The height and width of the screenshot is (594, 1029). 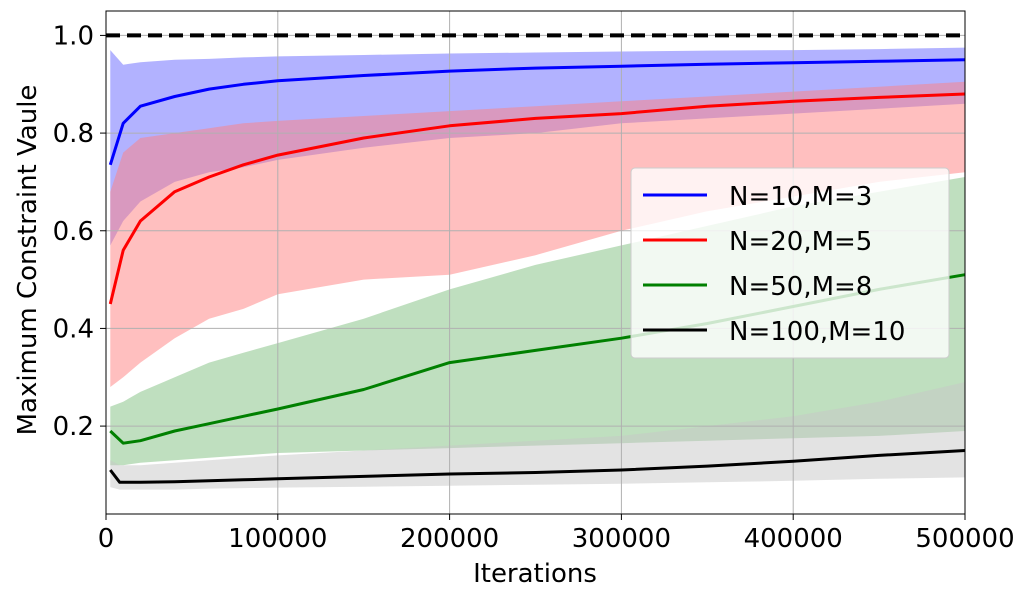 What do you see at coordinates (73, 232) in the screenshot?
I see `y-tick-label-2: 0.6` at bounding box center [73, 232].